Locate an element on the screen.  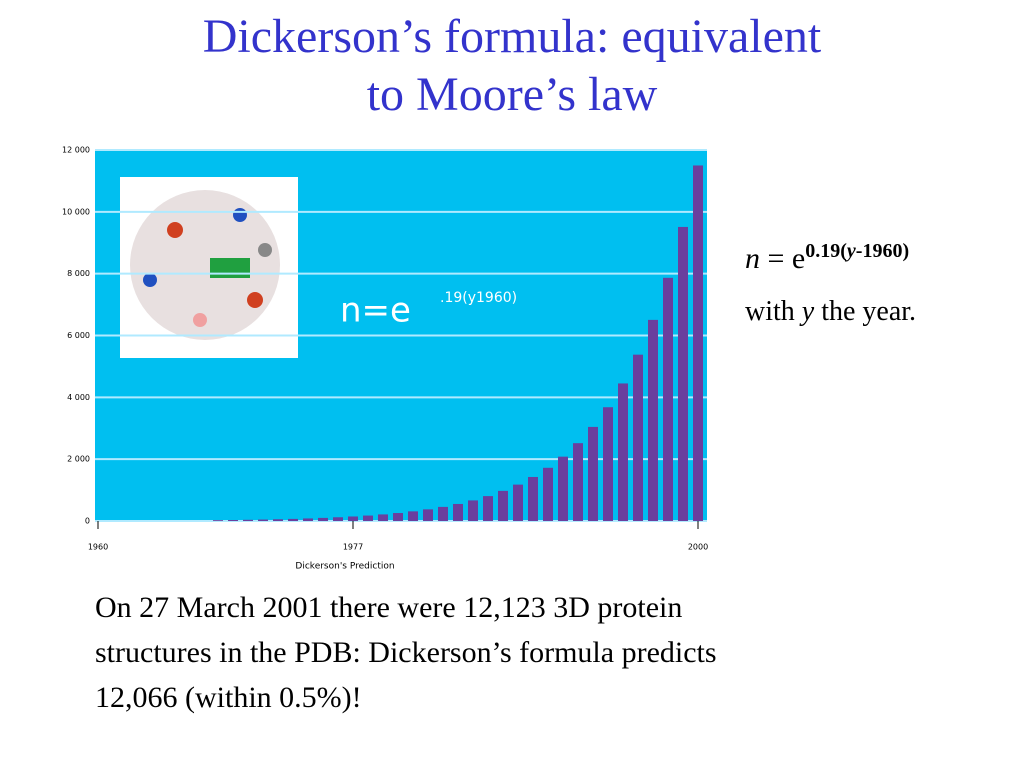
note-line: 12,066 (within 0.5%)! is located at coordinates (228, 697).